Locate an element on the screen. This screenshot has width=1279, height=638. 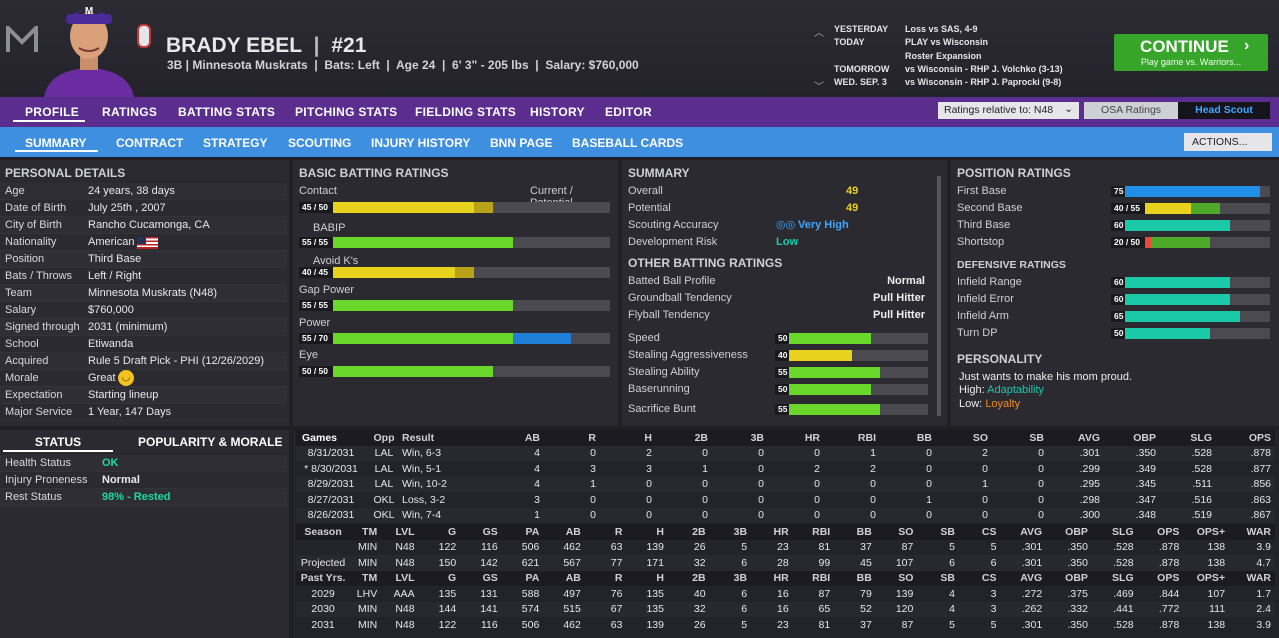
personal-row: Bats / Throws Left / Right is located at coordinates (143, 276).